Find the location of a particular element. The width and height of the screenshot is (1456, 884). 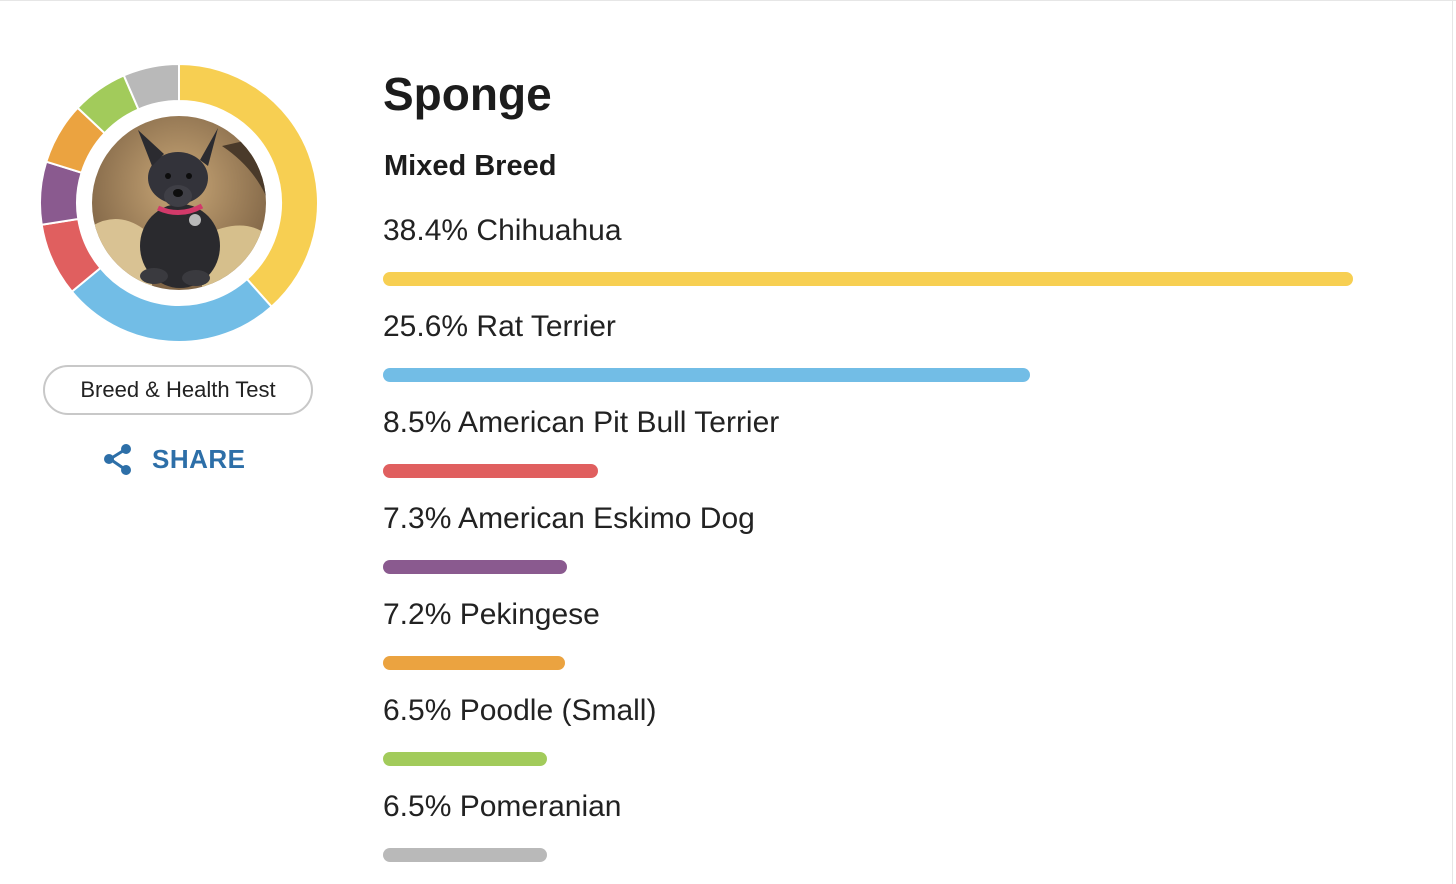

dog-name: Sponge is located at coordinates (467, 94).